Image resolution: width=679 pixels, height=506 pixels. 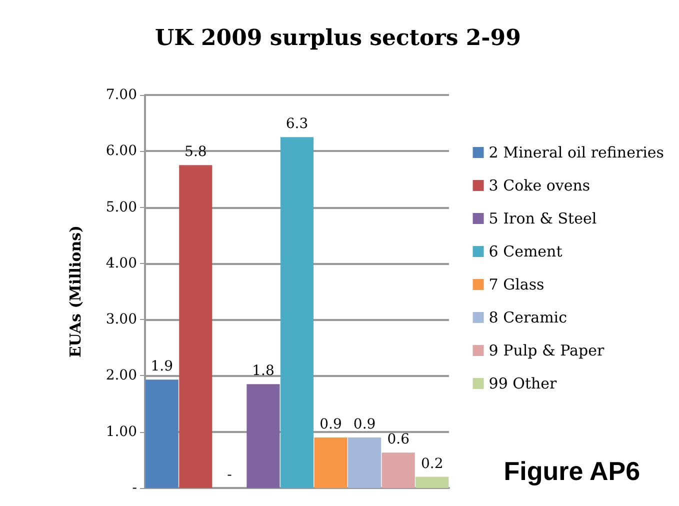 What do you see at coordinates (195, 152) in the screenshot?
I see `data-label: 5.8` at bounding box center [195, 152].